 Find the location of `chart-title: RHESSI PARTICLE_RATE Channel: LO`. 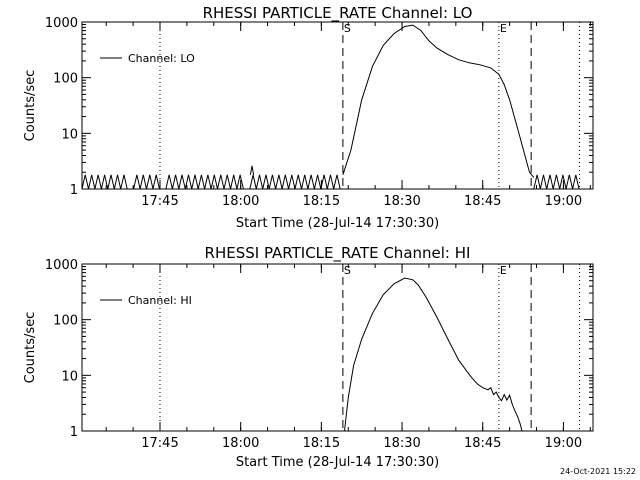

chart-title: RHESSI PARTICLE_RATE Channel: LO is located at coordinates (338, 13).